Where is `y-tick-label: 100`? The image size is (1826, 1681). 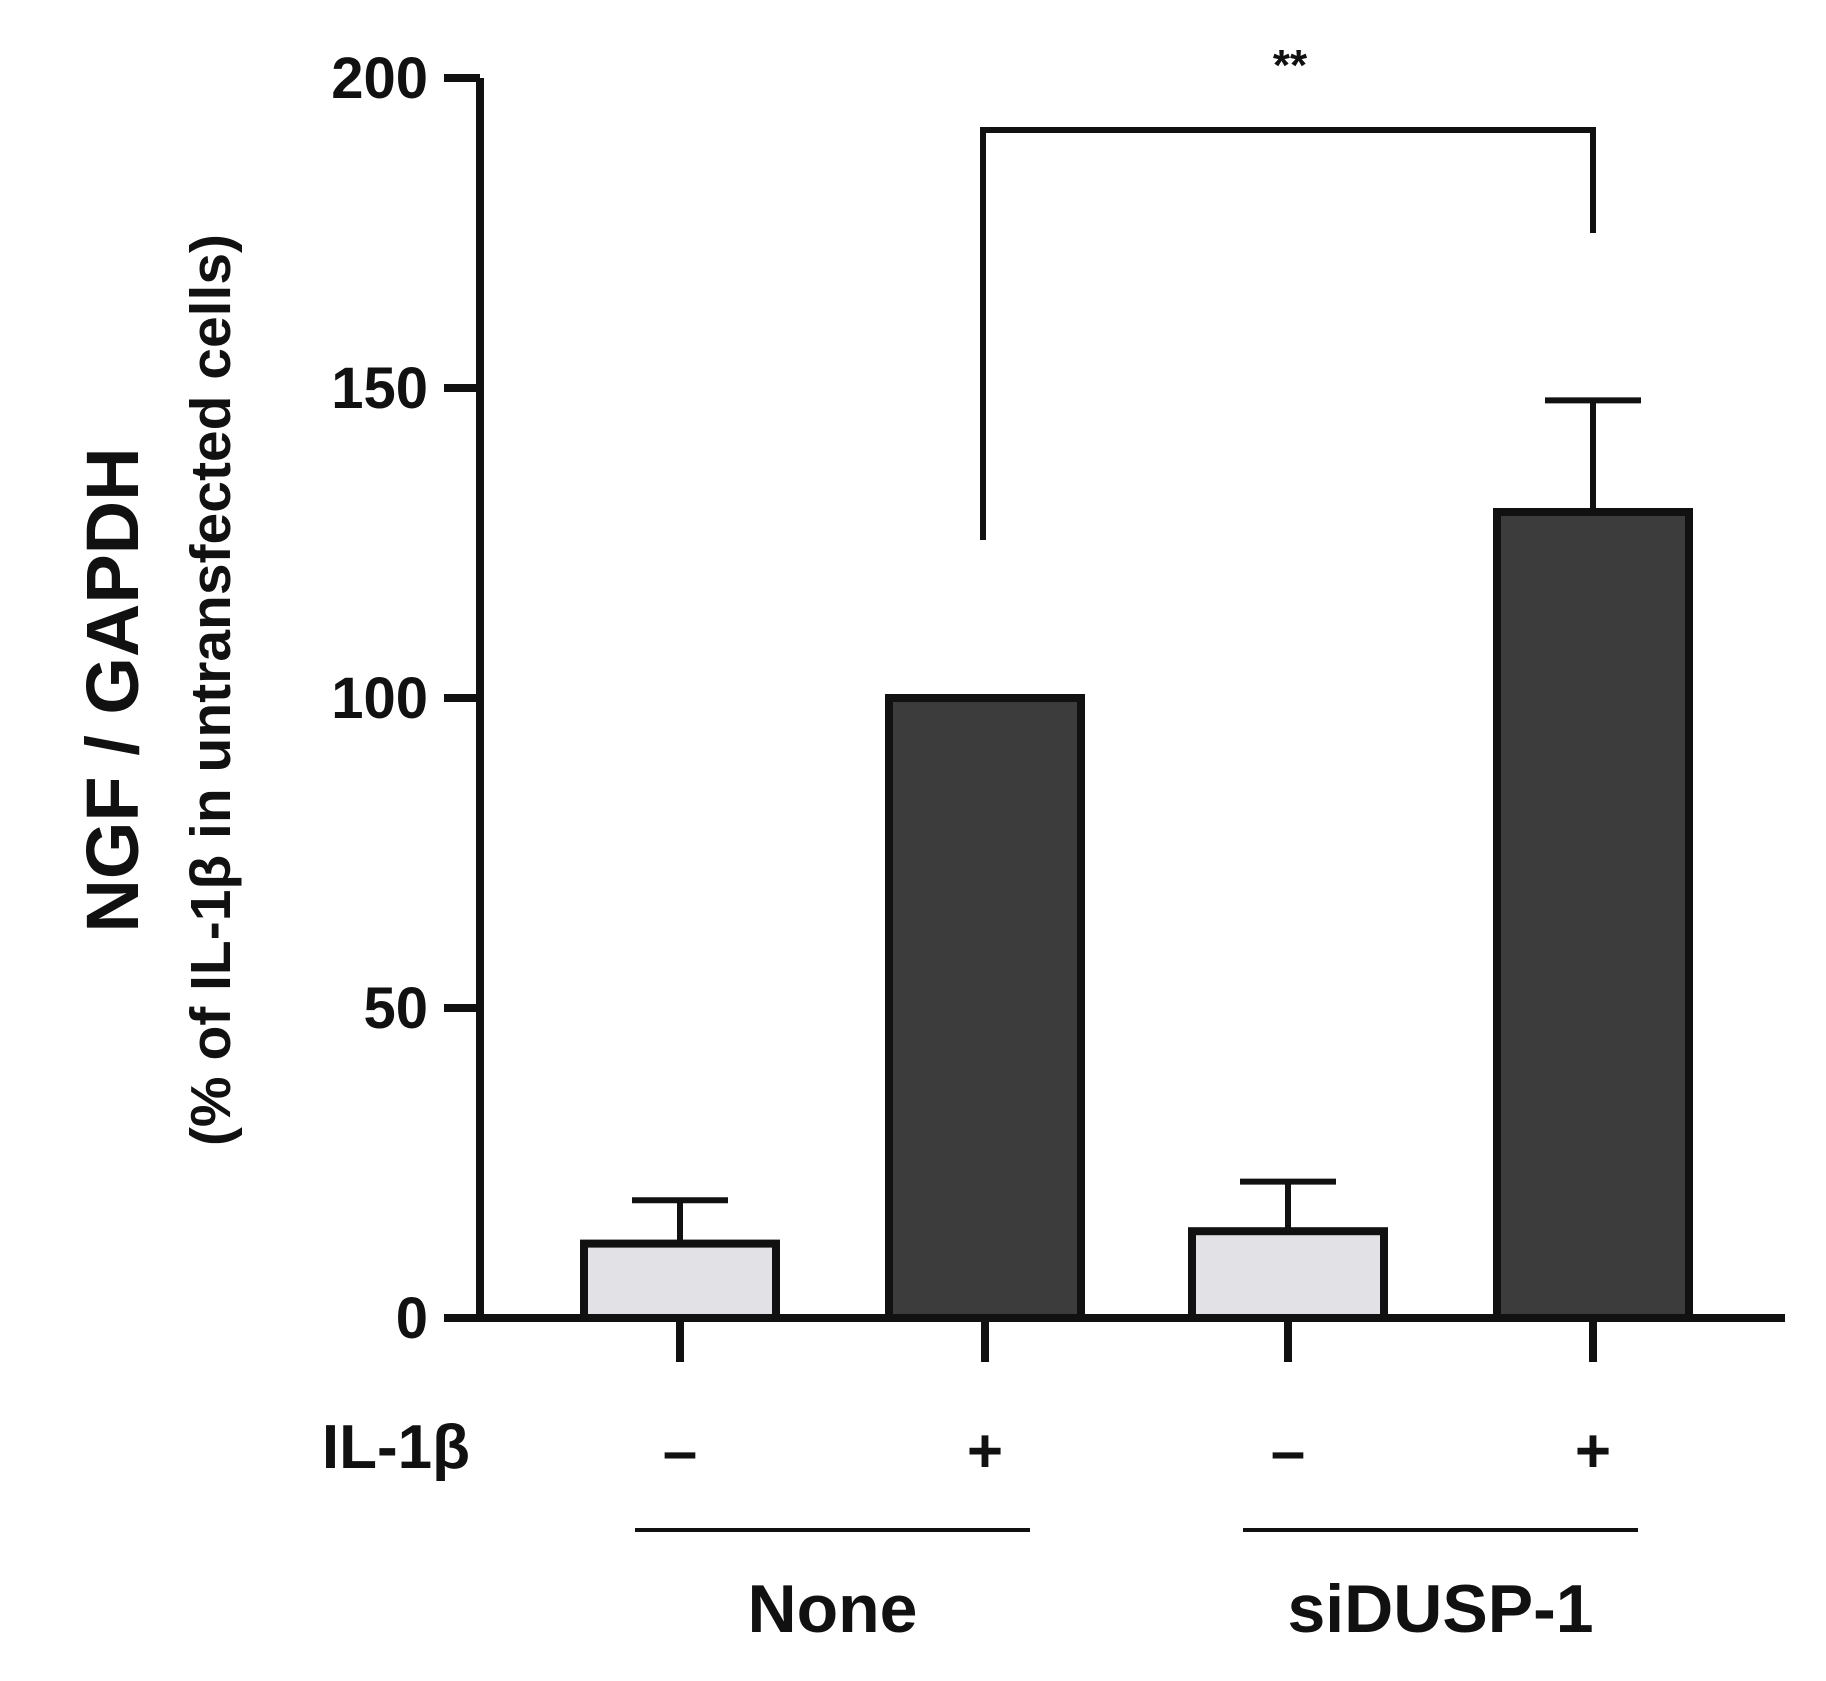 y-tick-label: 100 is located at coordinates (379, 698).